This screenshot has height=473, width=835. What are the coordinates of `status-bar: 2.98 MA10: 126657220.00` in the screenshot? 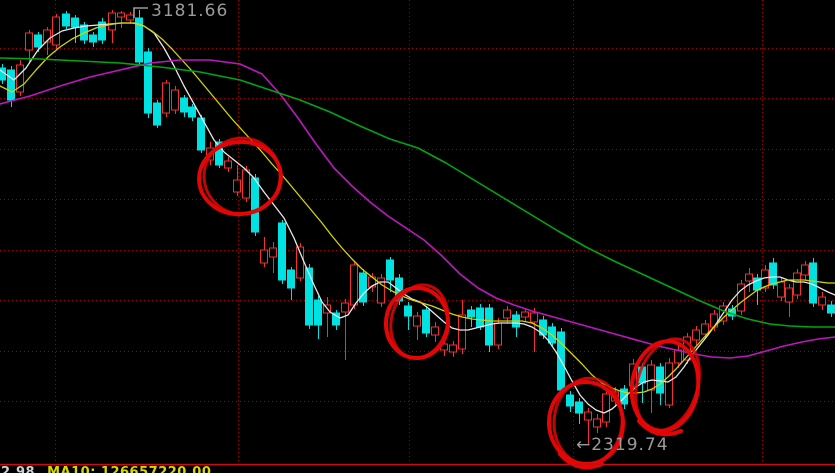 It's located at (106, 469).